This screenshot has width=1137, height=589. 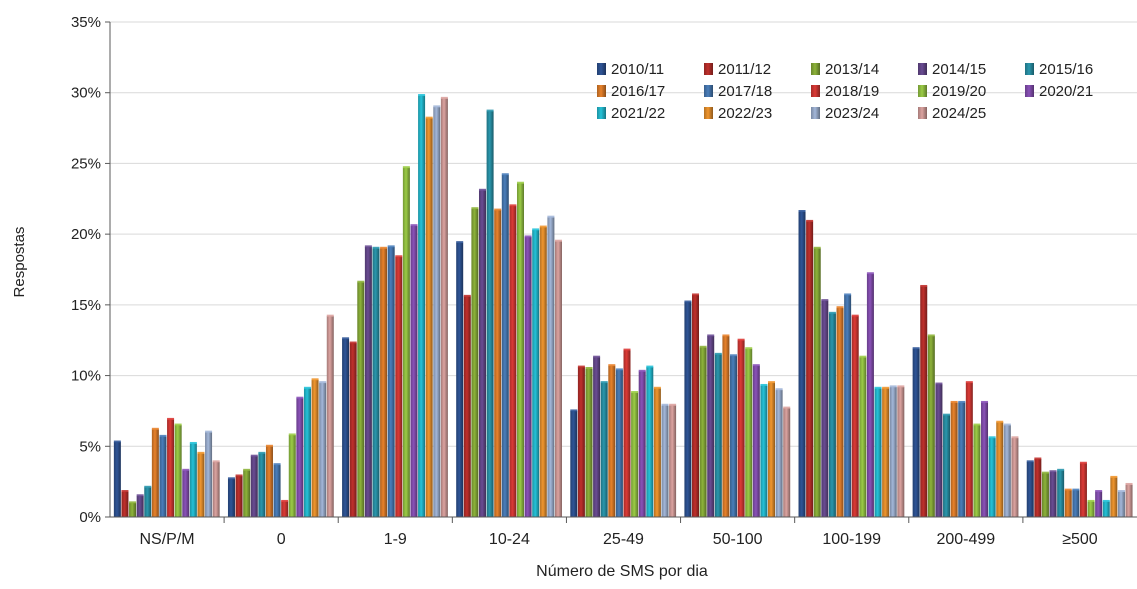 I want to click on legend-label: 2015/16, so click(x=1066, y=69).